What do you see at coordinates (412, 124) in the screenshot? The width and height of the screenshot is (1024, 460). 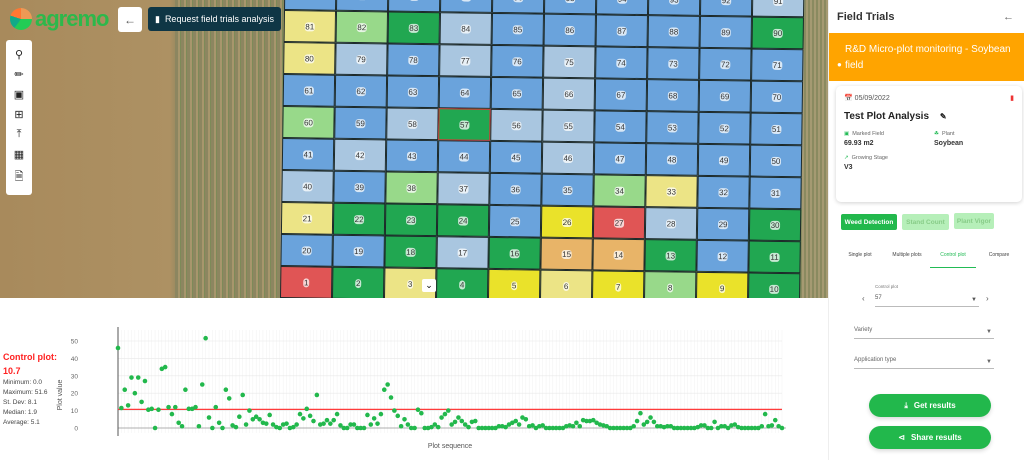 I see `plot-cell: 58` at bounding box center [412, 124].